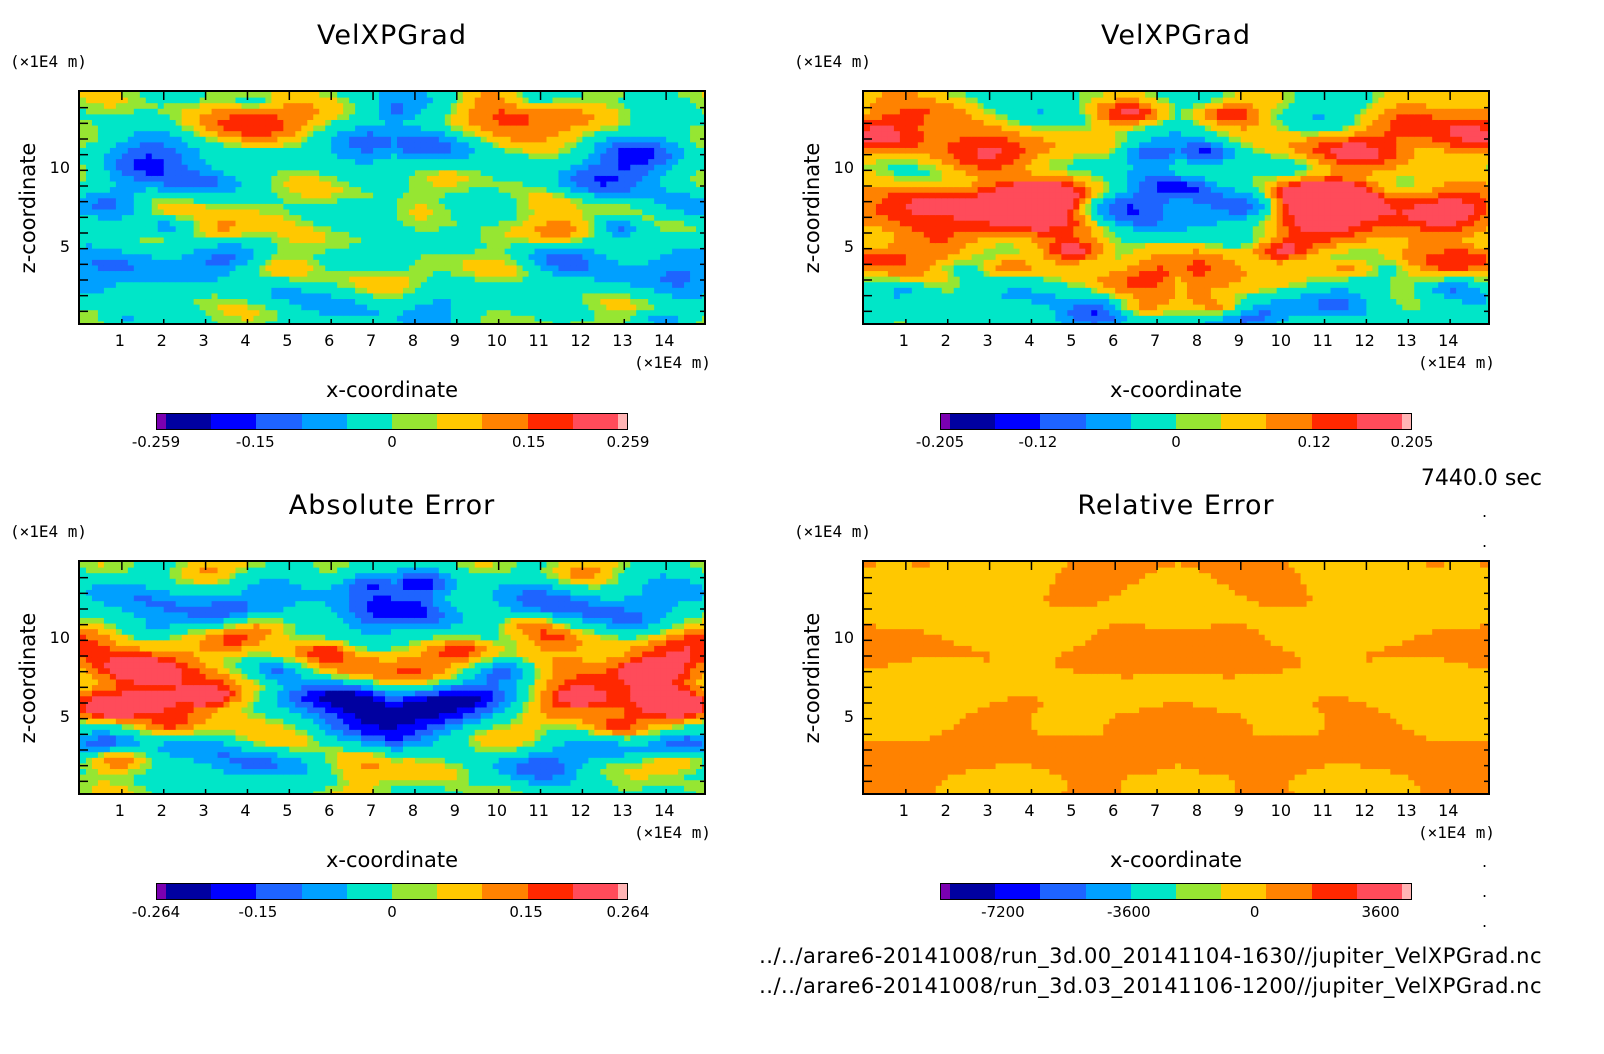  Describe the element at coordinates (628, 912) in the screenshot. I see `colorbar-label: 0.264` at that location.